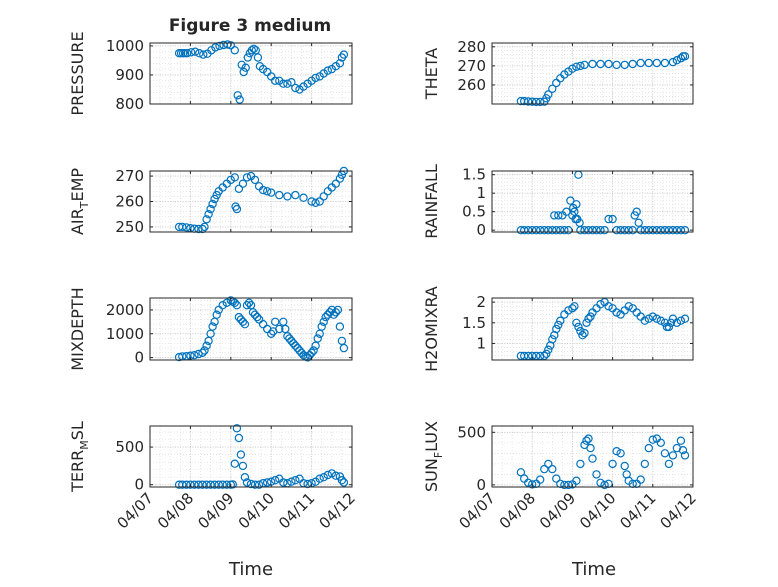  What do you see at coordinates (256, 510) in the screenshot?
I see `x-tick-label: 04/10` at bounding box center [256, 510].